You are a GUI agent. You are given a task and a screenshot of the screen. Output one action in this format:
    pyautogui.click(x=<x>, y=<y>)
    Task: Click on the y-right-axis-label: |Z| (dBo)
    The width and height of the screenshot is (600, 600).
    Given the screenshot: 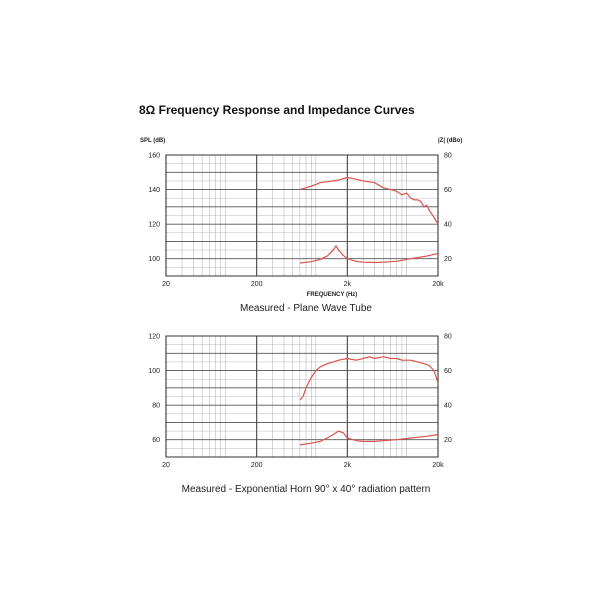 What is the action you would take?
    pyautogui.click(x=450, y=141)
    